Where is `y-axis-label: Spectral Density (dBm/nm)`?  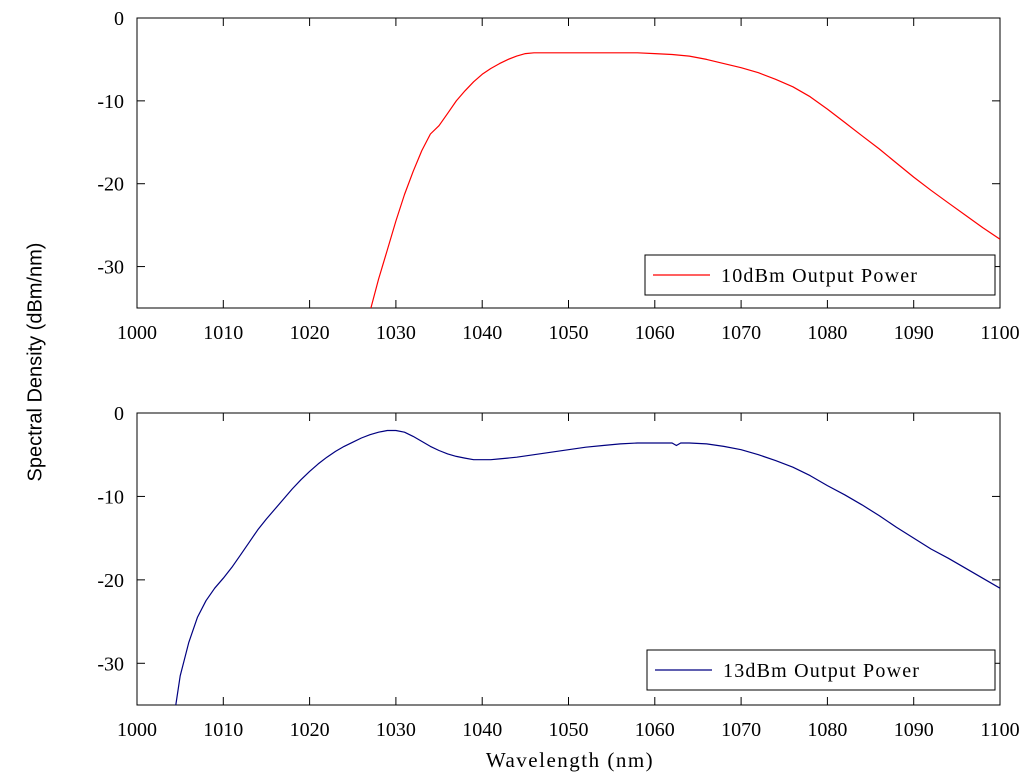
y-axis-label: Spectral Density (dBm/nm) is located at coordinates (35, 362).